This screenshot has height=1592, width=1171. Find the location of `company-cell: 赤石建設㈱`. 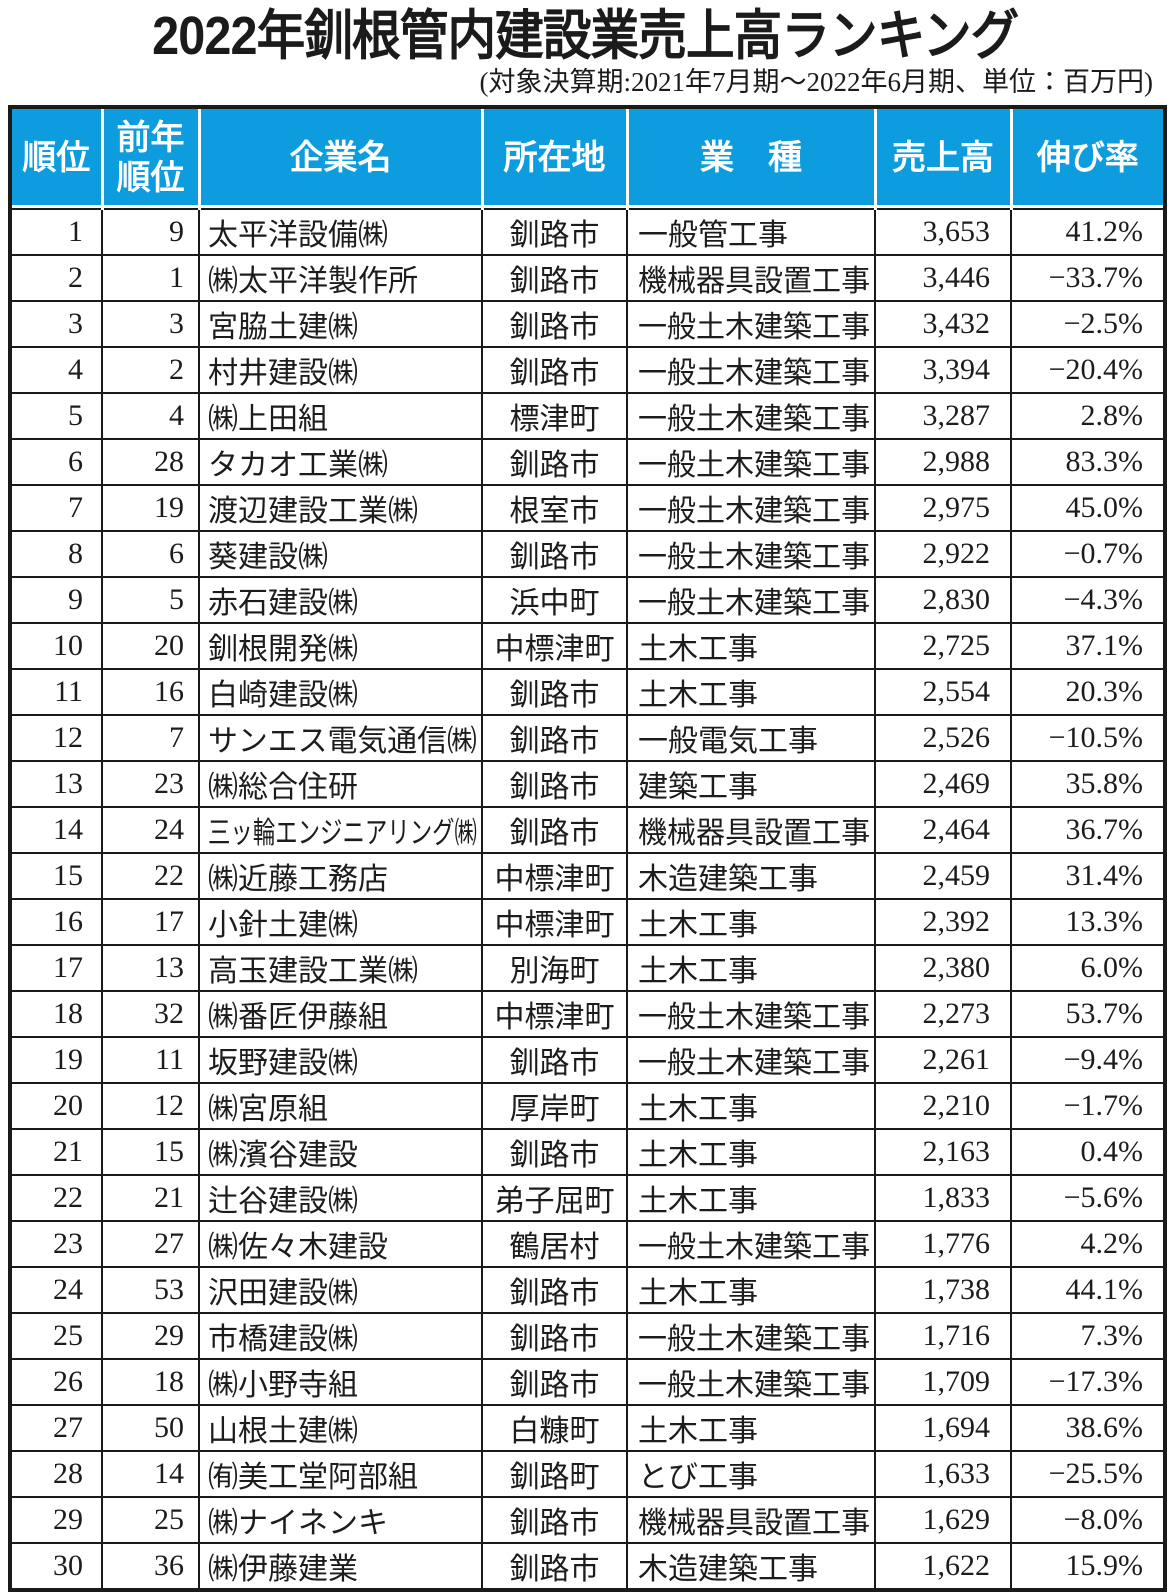

company-cell: 赤石建設㈱ is located at coordinates (340, 599).